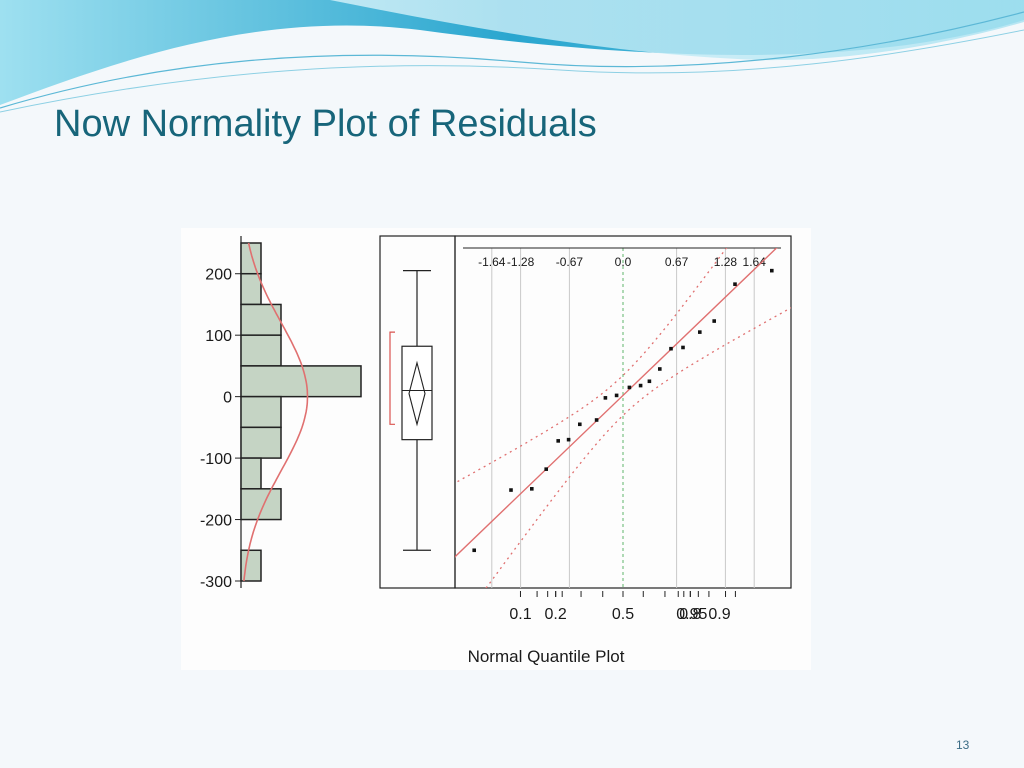 The image size is (1024, 768). I want to click on probability-tick-label: 0.5, so click(623, 614).